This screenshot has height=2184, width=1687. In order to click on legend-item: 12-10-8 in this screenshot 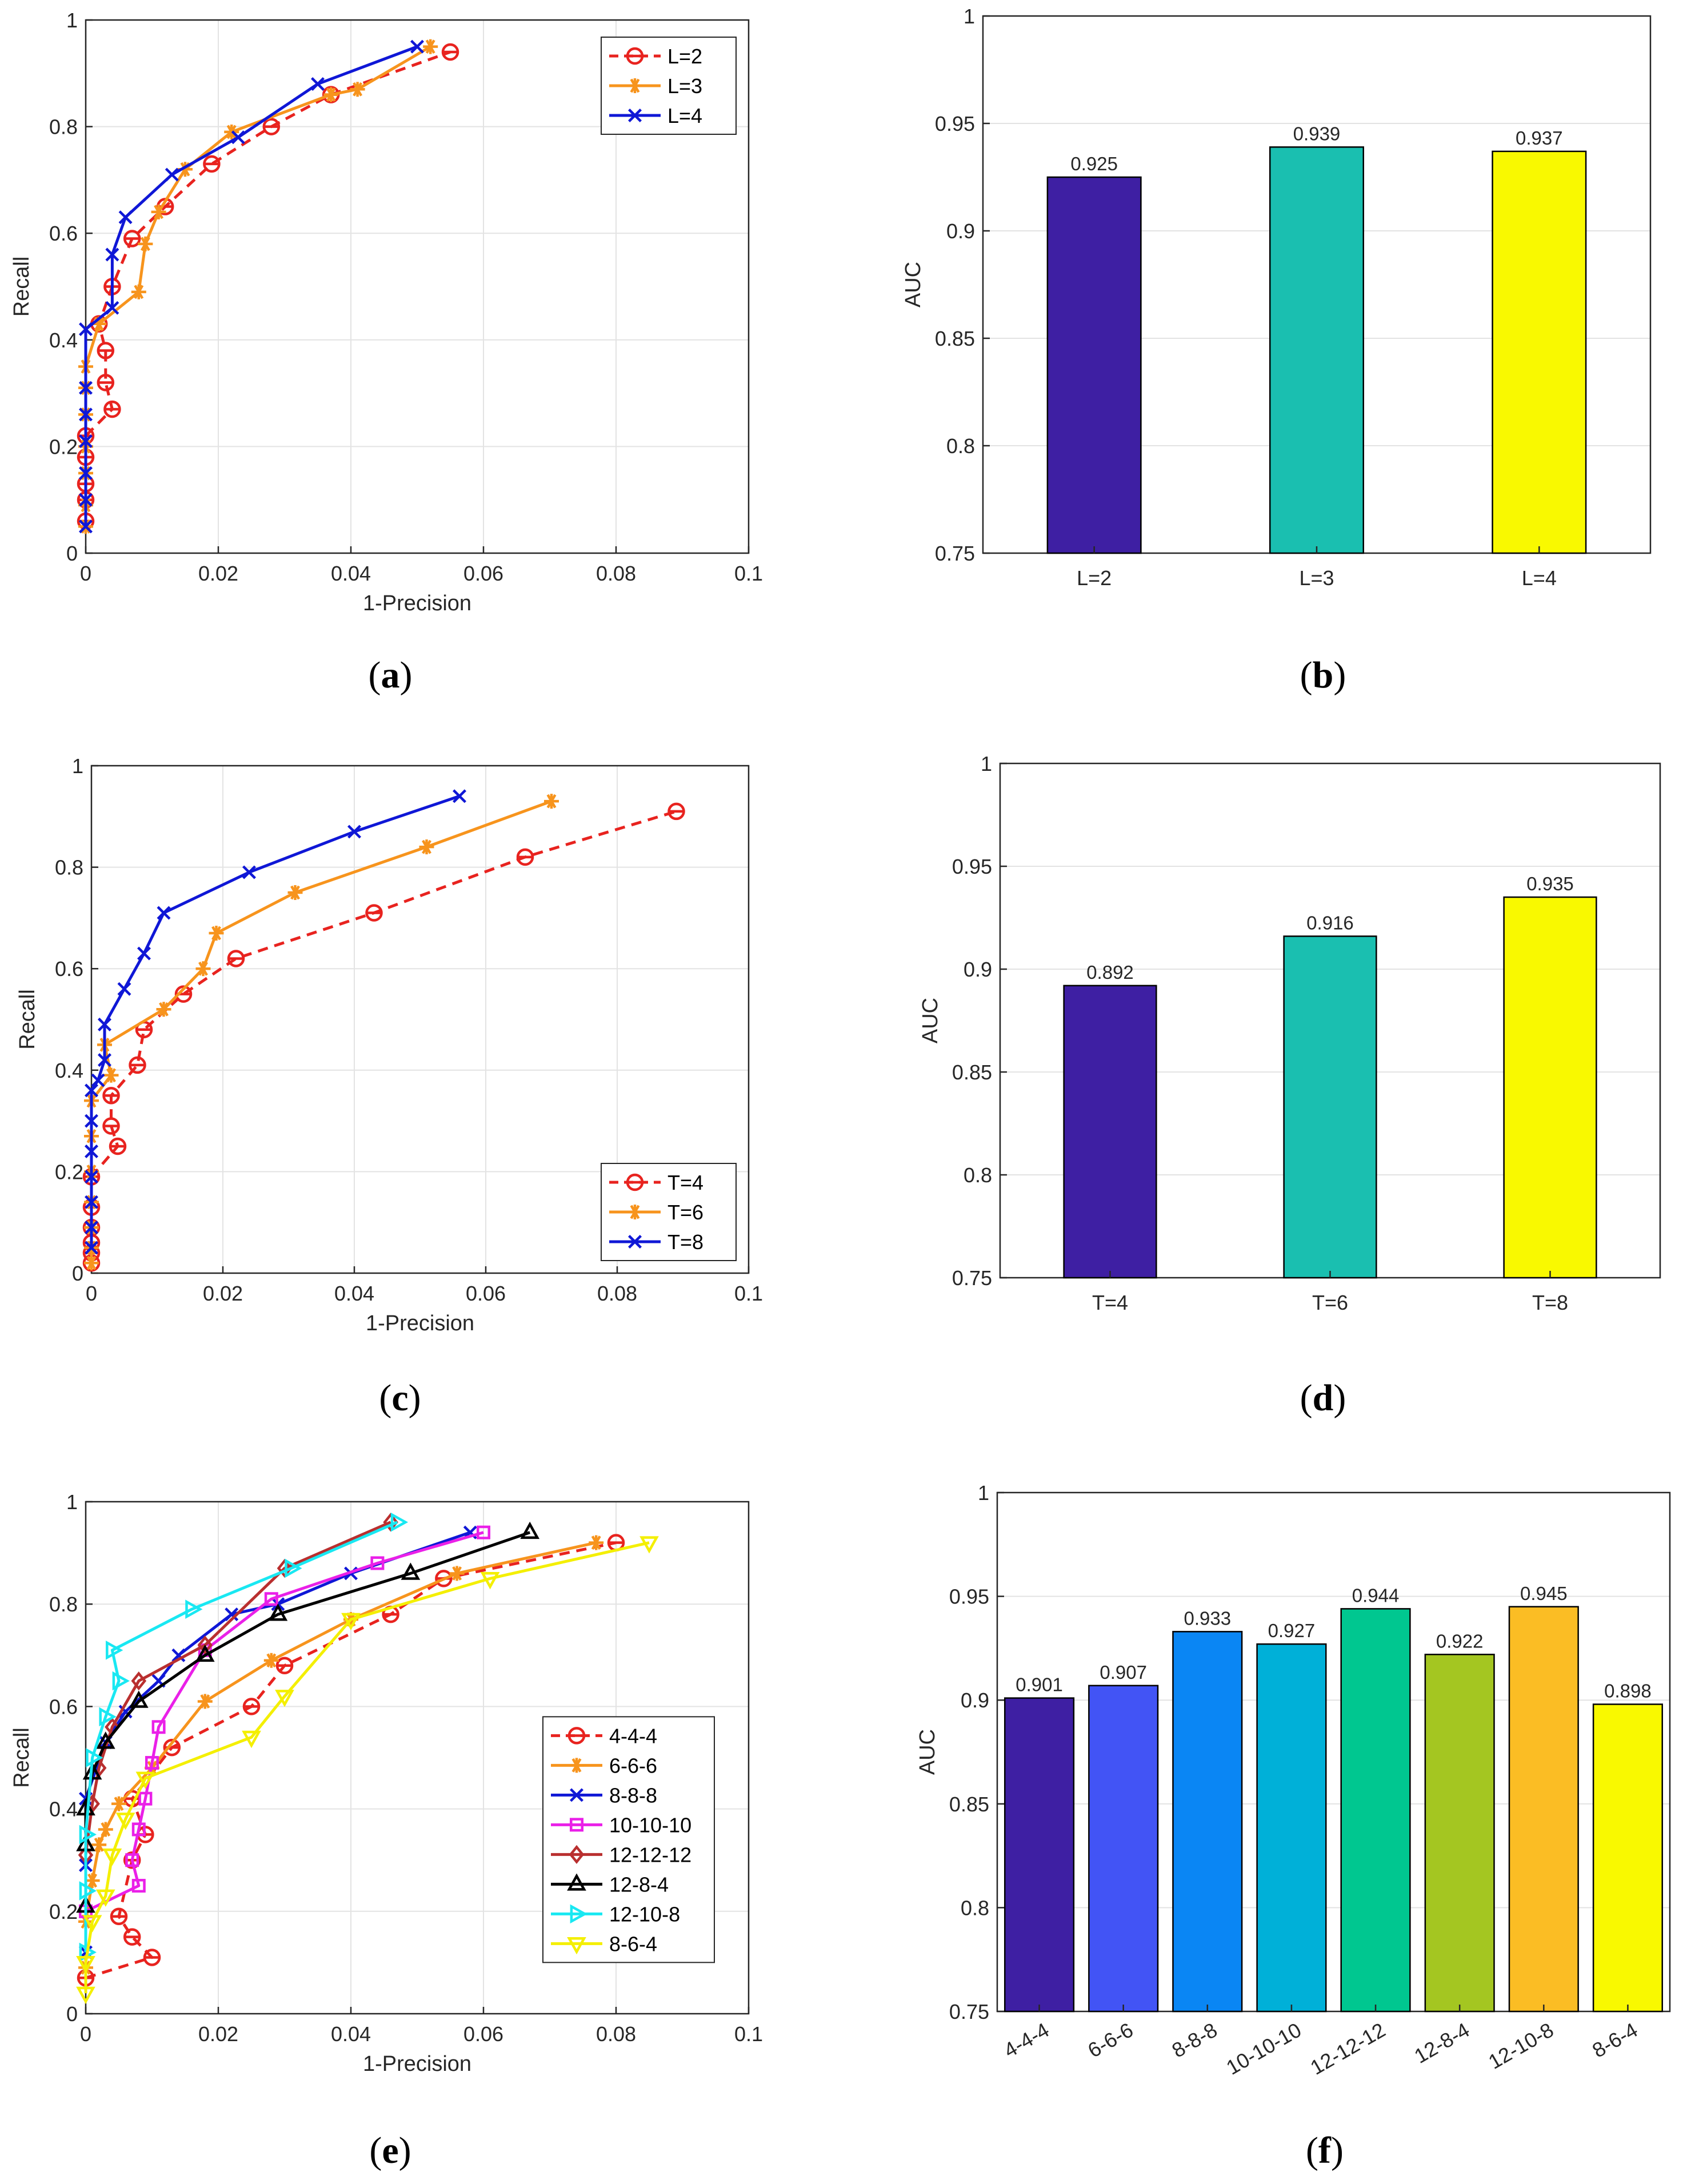, I will do `click(615, 1914)`.